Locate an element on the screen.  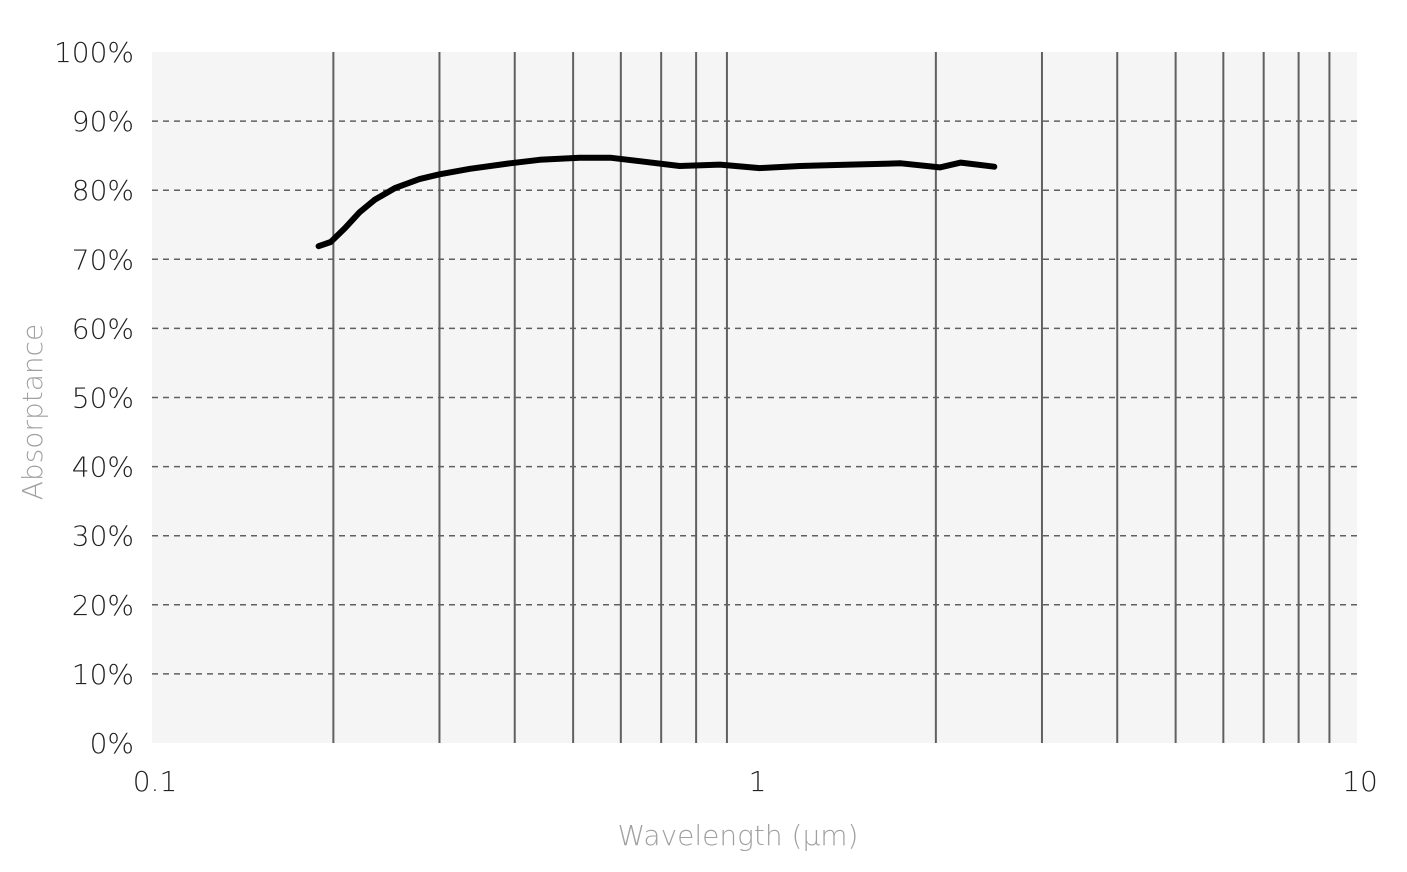
x-axis-title: Wavelength (µm) is located at coordinates (738, 835).